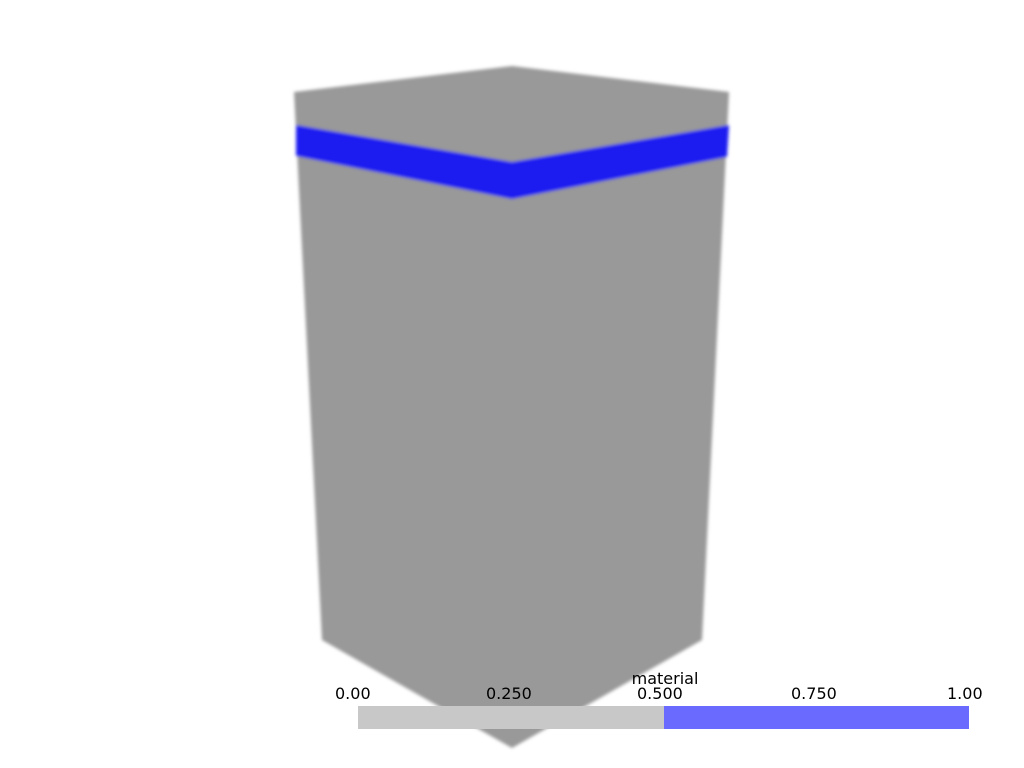 Image resolution: width=1024 pixels, height=768 pixels. Describe the element at coordinates (816, 717) in the screenshot. I see `scalar-bar-high-segment` at that location.